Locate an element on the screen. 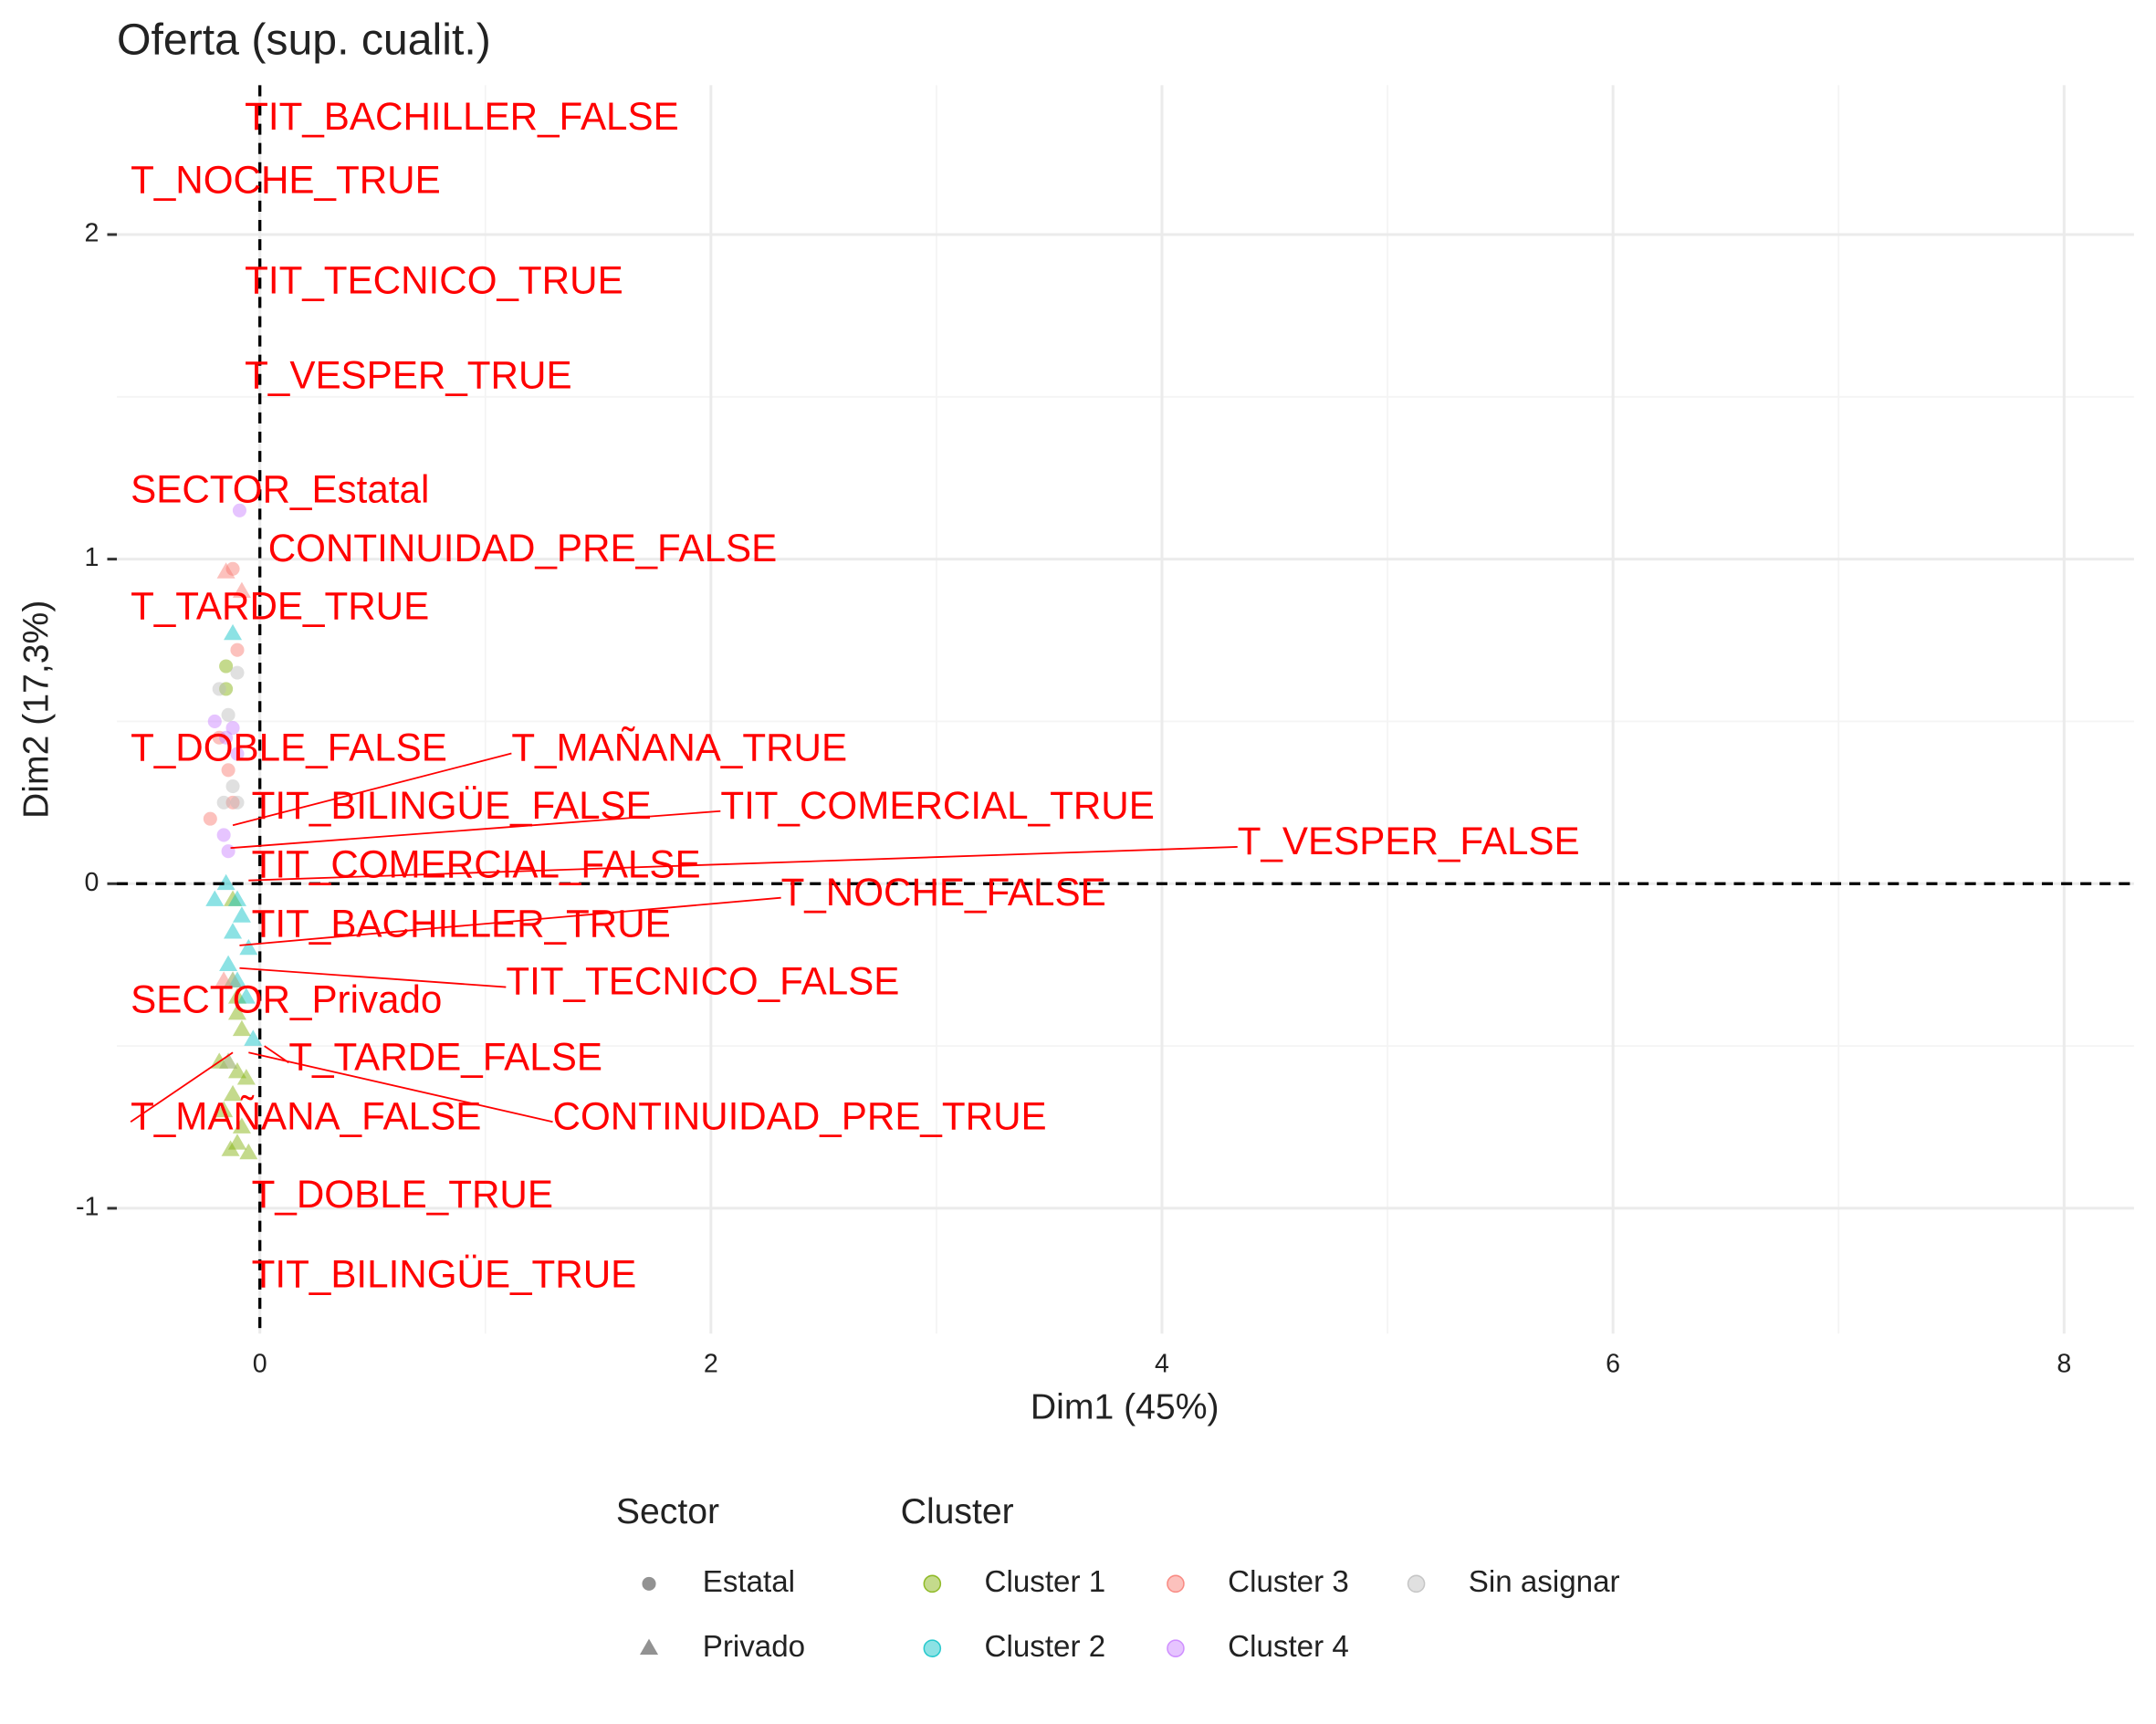  chart-title: Oferta (sup. cualit.) is located at coordinates (304, 39).